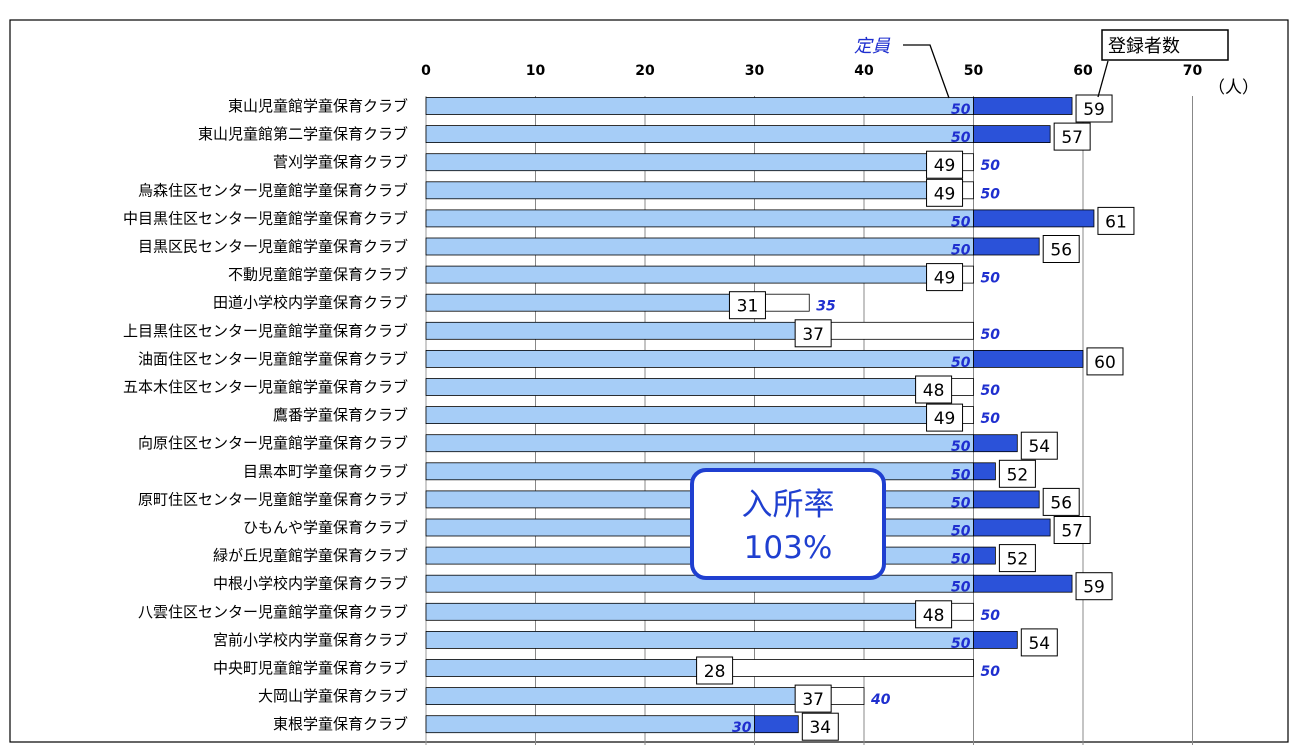 Image resolution: width=1292 pixels, height=745 pixels. What do you see at coordinates (1193, 71) in the screenshot?
I see `x-tick-label: 70` at bounding box center [1193, 71].